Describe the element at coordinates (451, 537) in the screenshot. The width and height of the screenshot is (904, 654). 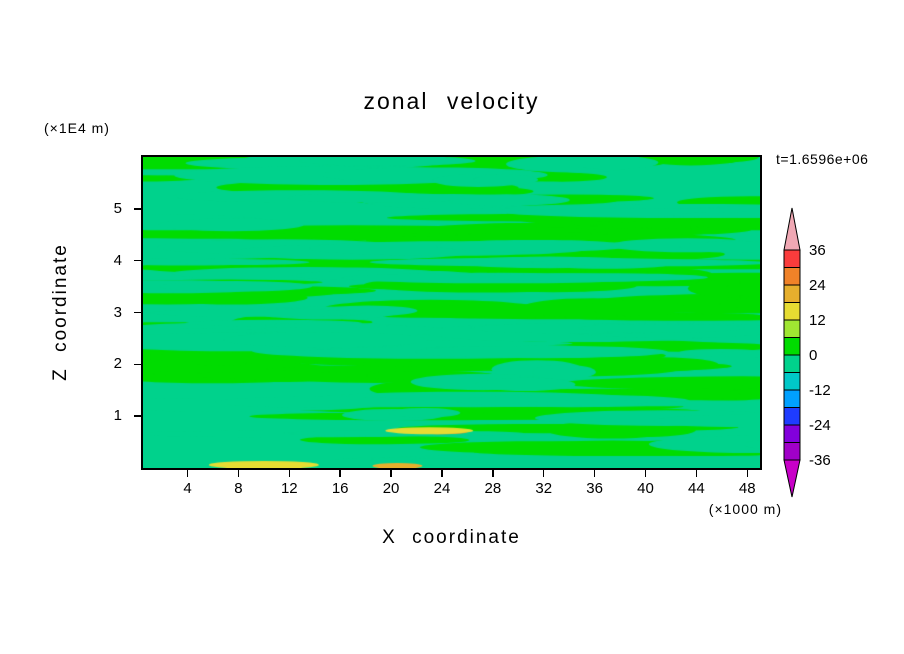
I see `x-axis-label: X coordinate` at that location.